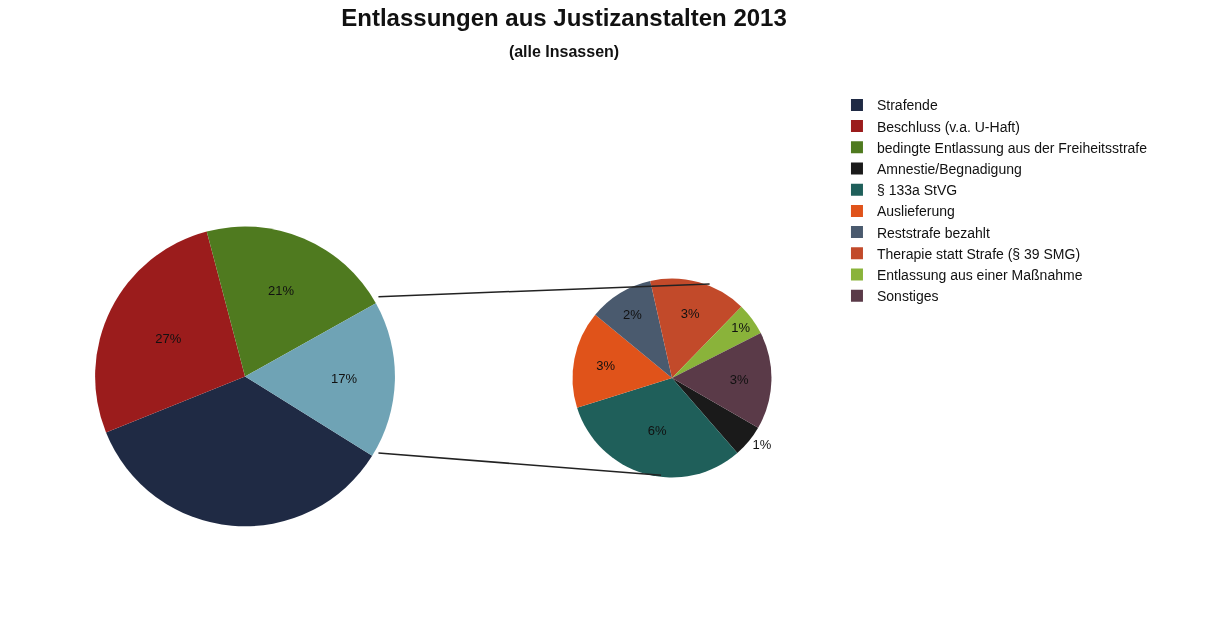  Describe the element at coordinates (344, 379) in the screenshot. I see `data-label: 17%` at that location.